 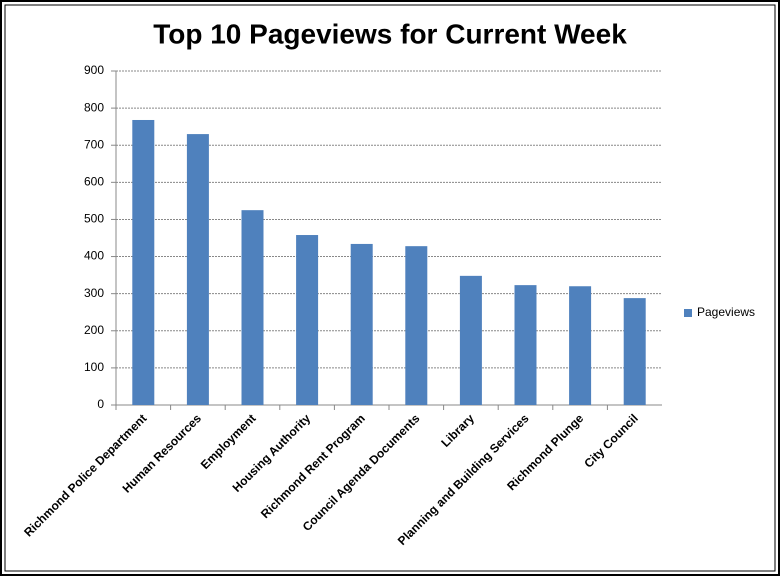 I want to click on legend-swatch, so click(x=688, y=313).